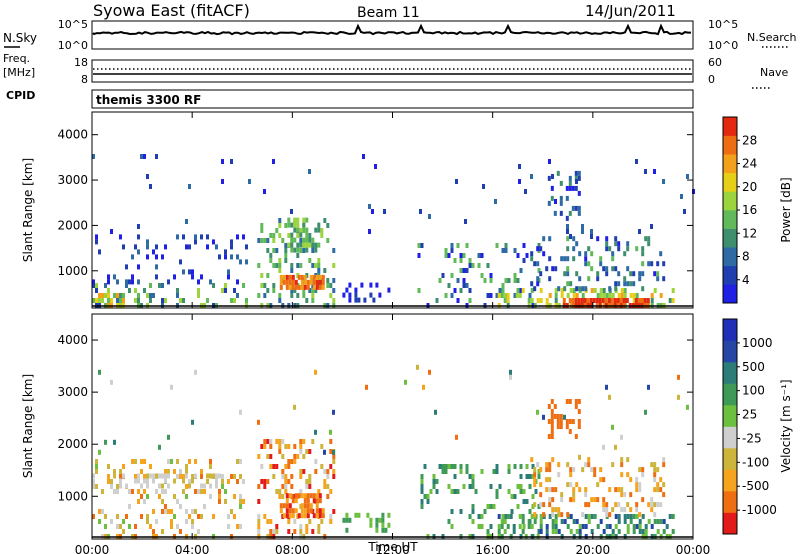 Image resolution: width=800 pixels, height=554 pixels. Describe the element at coordinates (786, 425) in the screenshot. I see `velocity-colorbar-label: Velocity [m s⁻¹]` at that location.